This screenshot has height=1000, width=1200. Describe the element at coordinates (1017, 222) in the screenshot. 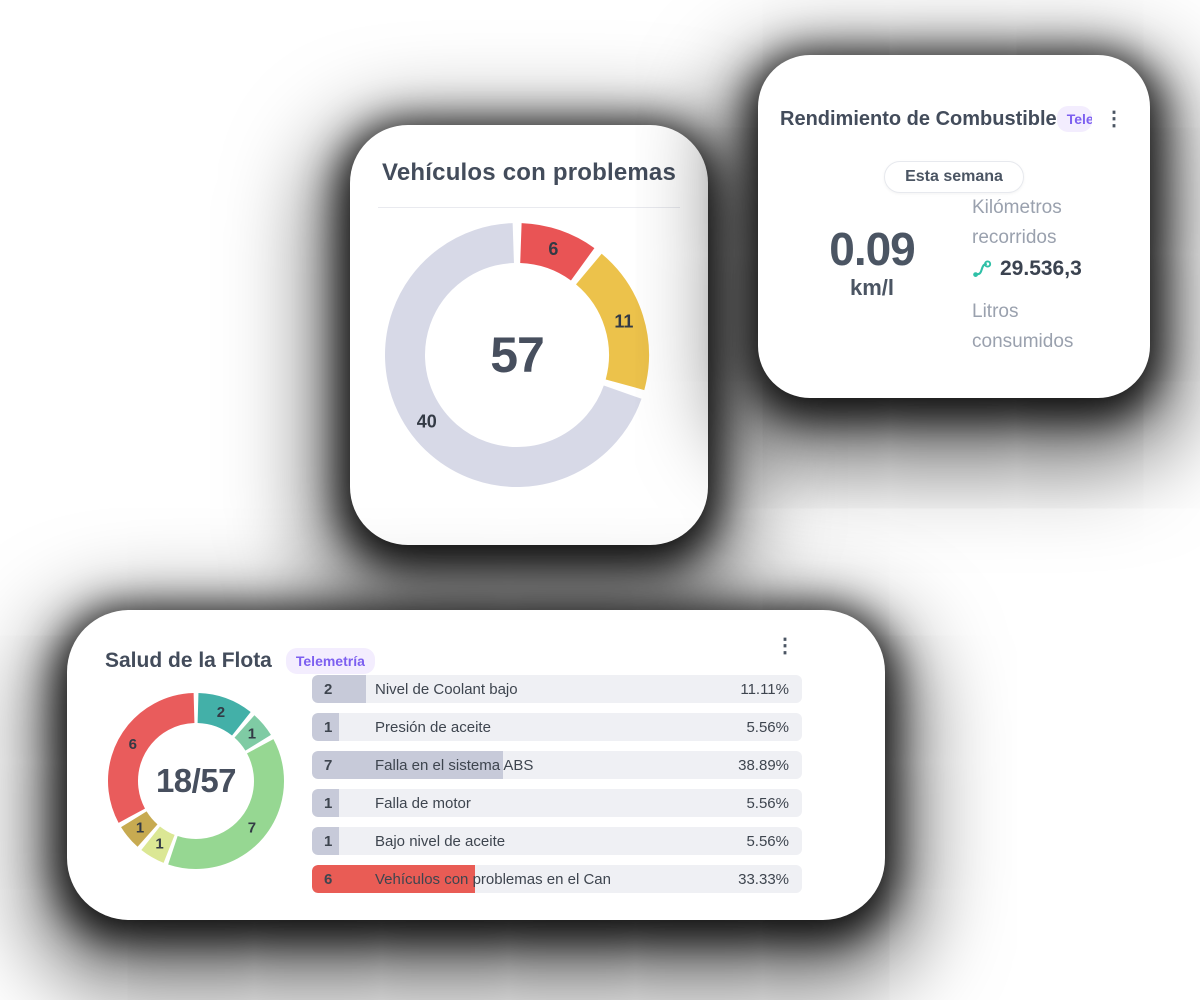

I see `km-driven-label: Kilómetros recorridos` at that location.